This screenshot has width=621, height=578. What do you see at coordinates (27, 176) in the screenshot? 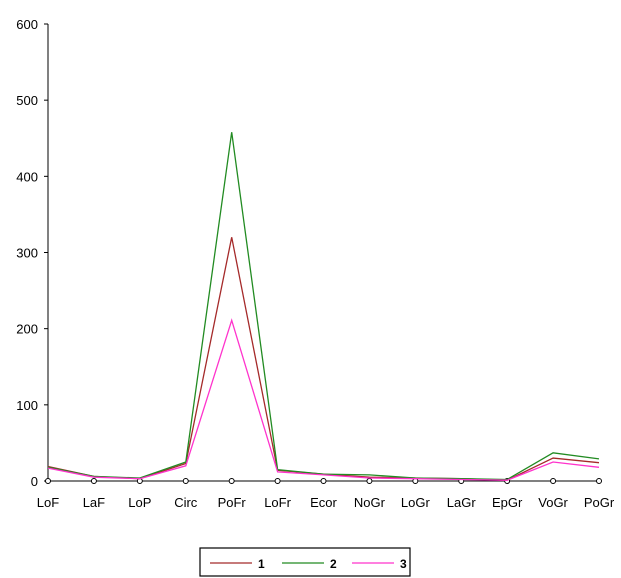
I see `y-tick-label: 400` at bounding box center [27, 176].